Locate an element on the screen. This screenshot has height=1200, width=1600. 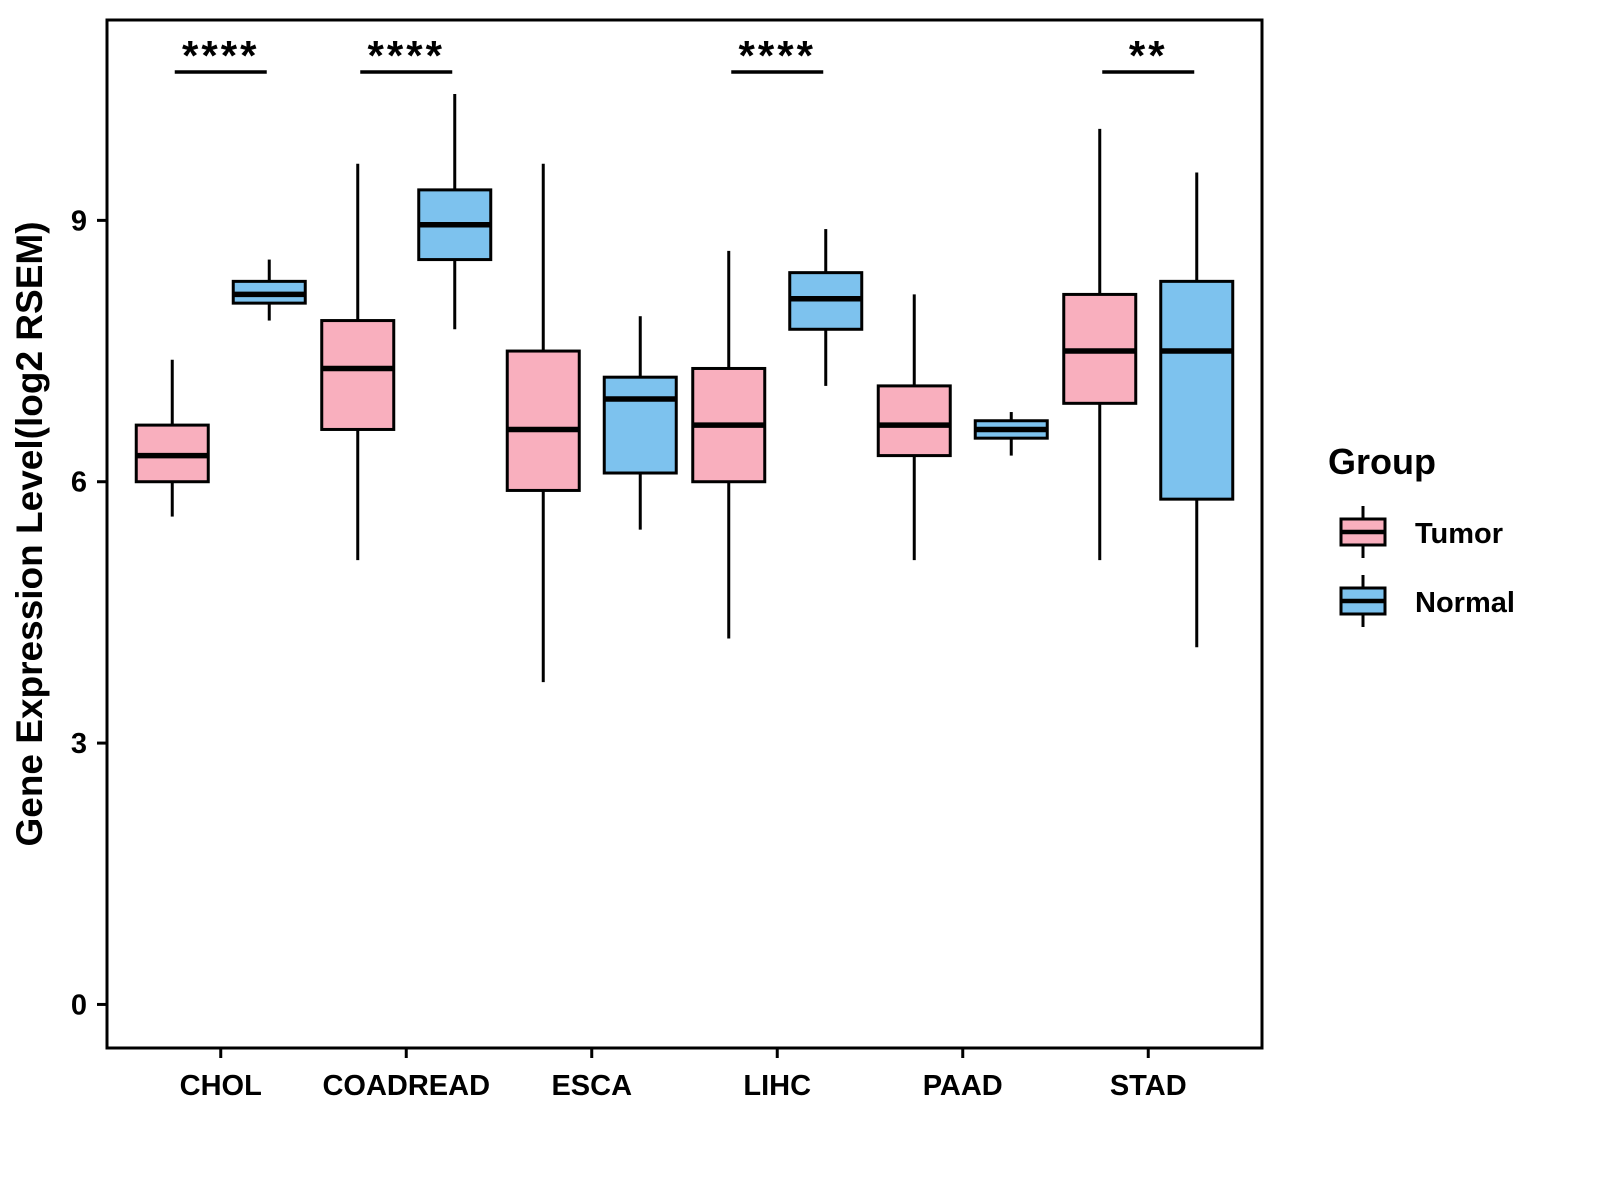
significance-stars-STAD: ** is located at coordinates (1148, 55).